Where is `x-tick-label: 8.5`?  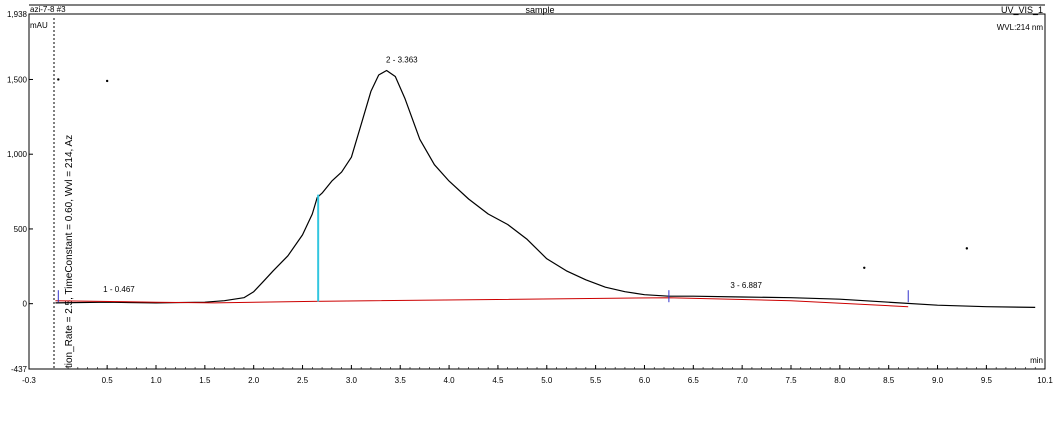 x-tick-label: 8.5 is located at coordinates (889, 380).